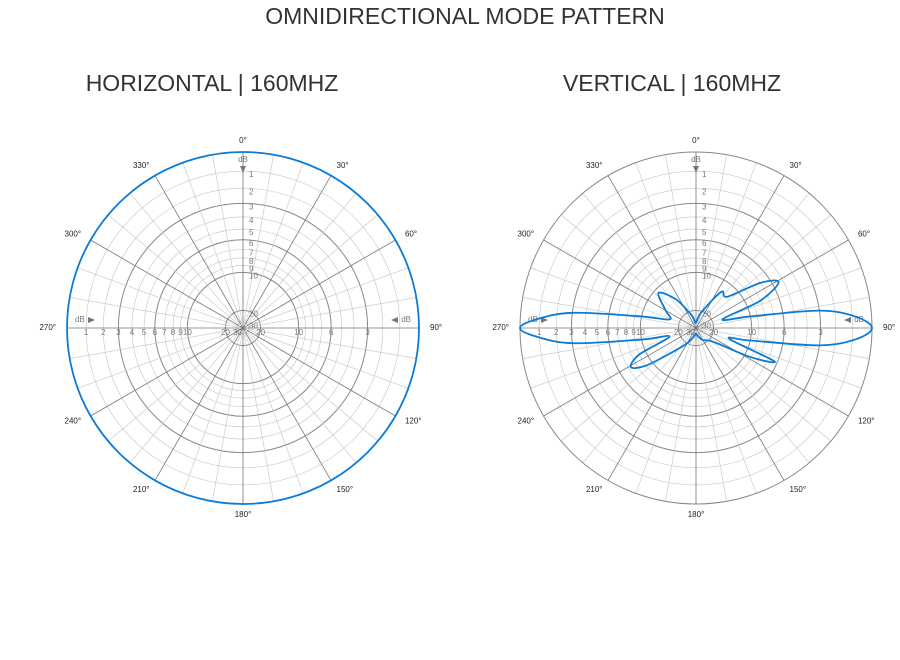  What do you see at coordinates (436, 327) in the screenshot?
I see `angle-label: 90°` at bounding box center [436, 327].